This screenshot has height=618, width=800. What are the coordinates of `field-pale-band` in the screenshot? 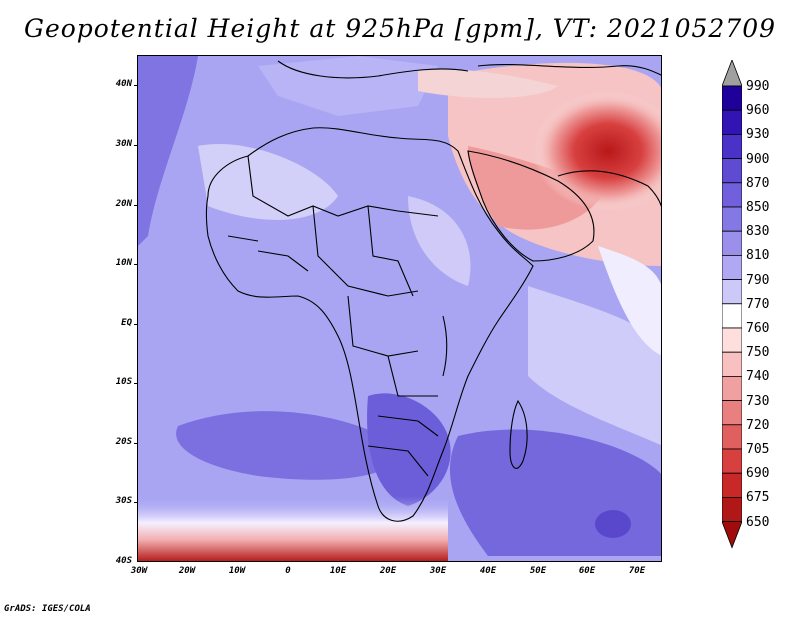 It's located at (629, 300).